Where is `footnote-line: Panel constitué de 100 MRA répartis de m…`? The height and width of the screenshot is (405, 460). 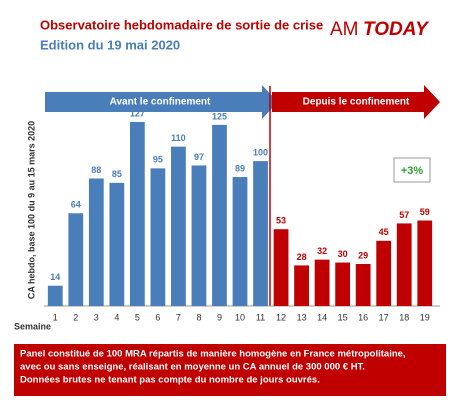
footnote-line: Panel constitué de 100 MRA répartis de m… is located at coordinates (213, 354).